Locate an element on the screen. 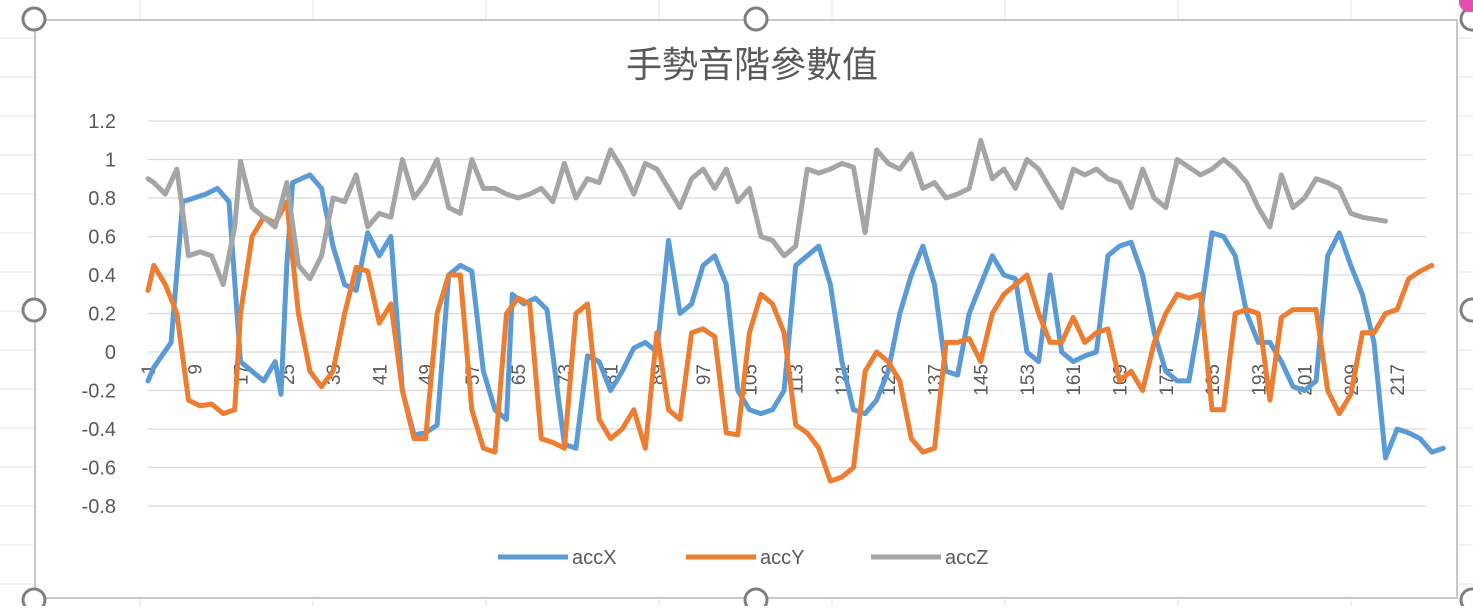 The image size is (1473, 611). corner-indicator is located at coordinates (1466, 6).